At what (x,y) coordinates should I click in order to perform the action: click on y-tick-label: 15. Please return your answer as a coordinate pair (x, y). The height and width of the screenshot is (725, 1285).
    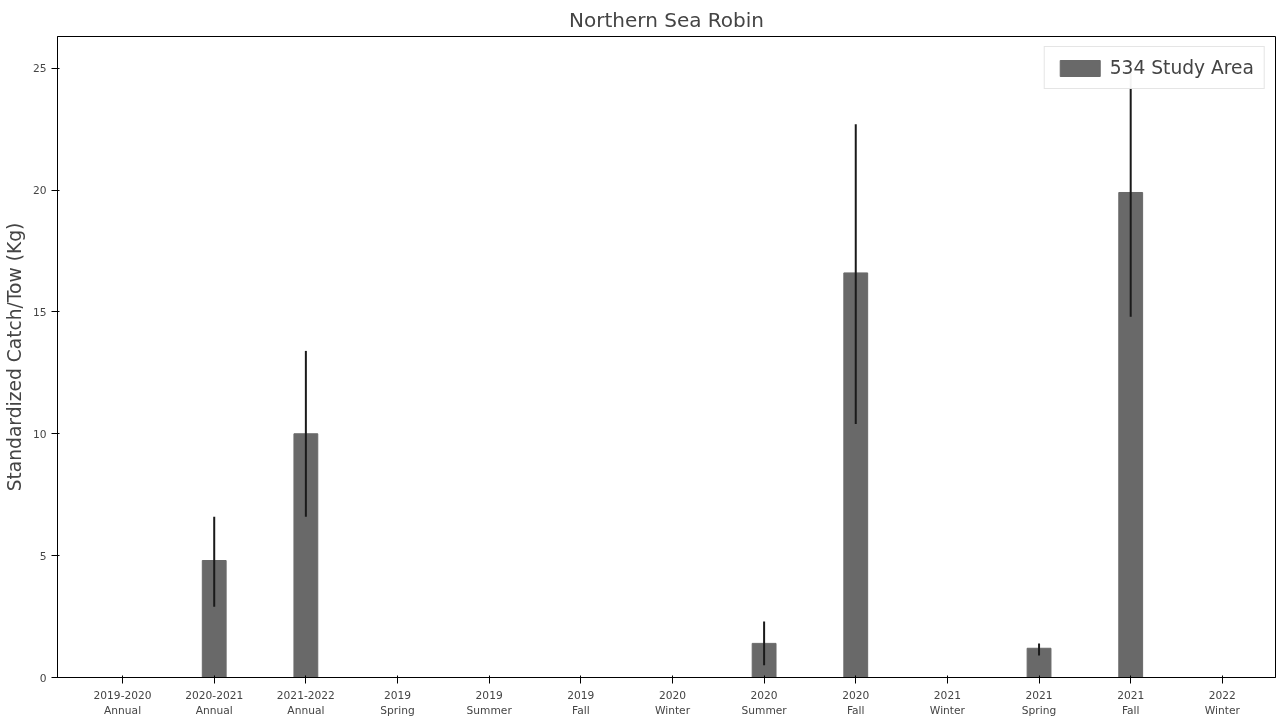
    Looking at the image, I should click on (39, 312).